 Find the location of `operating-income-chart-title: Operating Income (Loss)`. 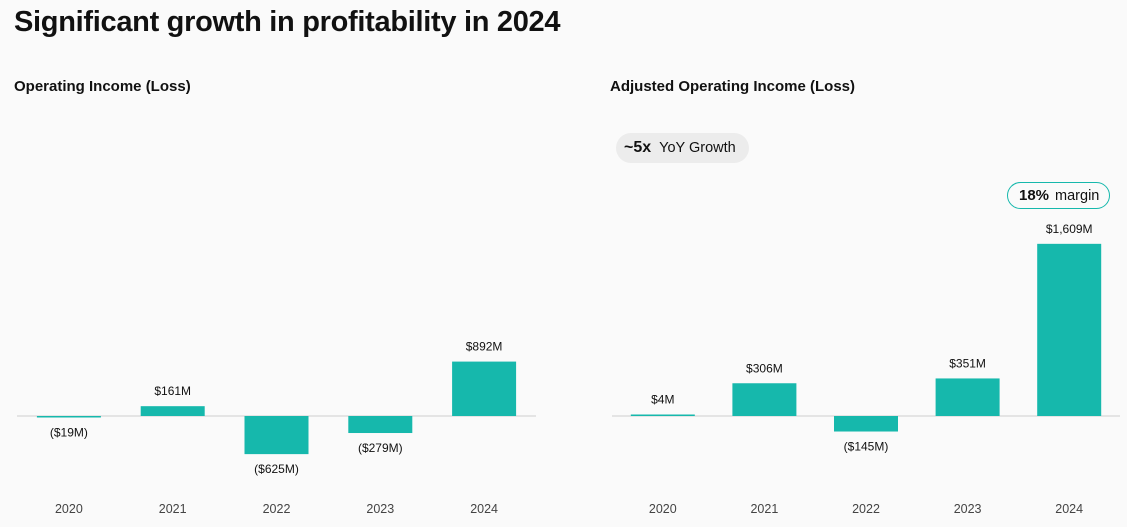

operating-income-chart-title: Operating Income (Loss) is located at coordinates (102, 86).